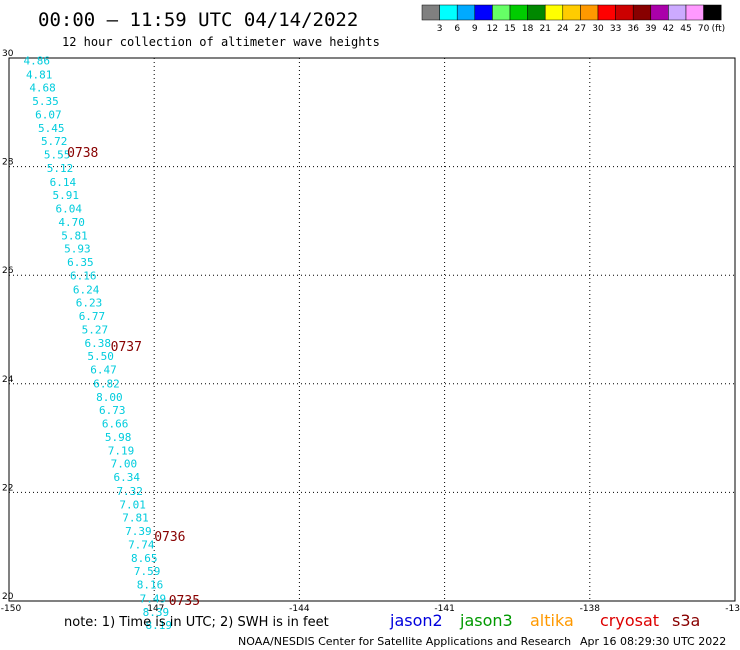 Image resolution: width=740 pixels, height=650 pixels. What do you see at coordinates (719, 29) in the screenshot?
I see `colorbar-unit: (ft)` at bounding box center [719, 29].